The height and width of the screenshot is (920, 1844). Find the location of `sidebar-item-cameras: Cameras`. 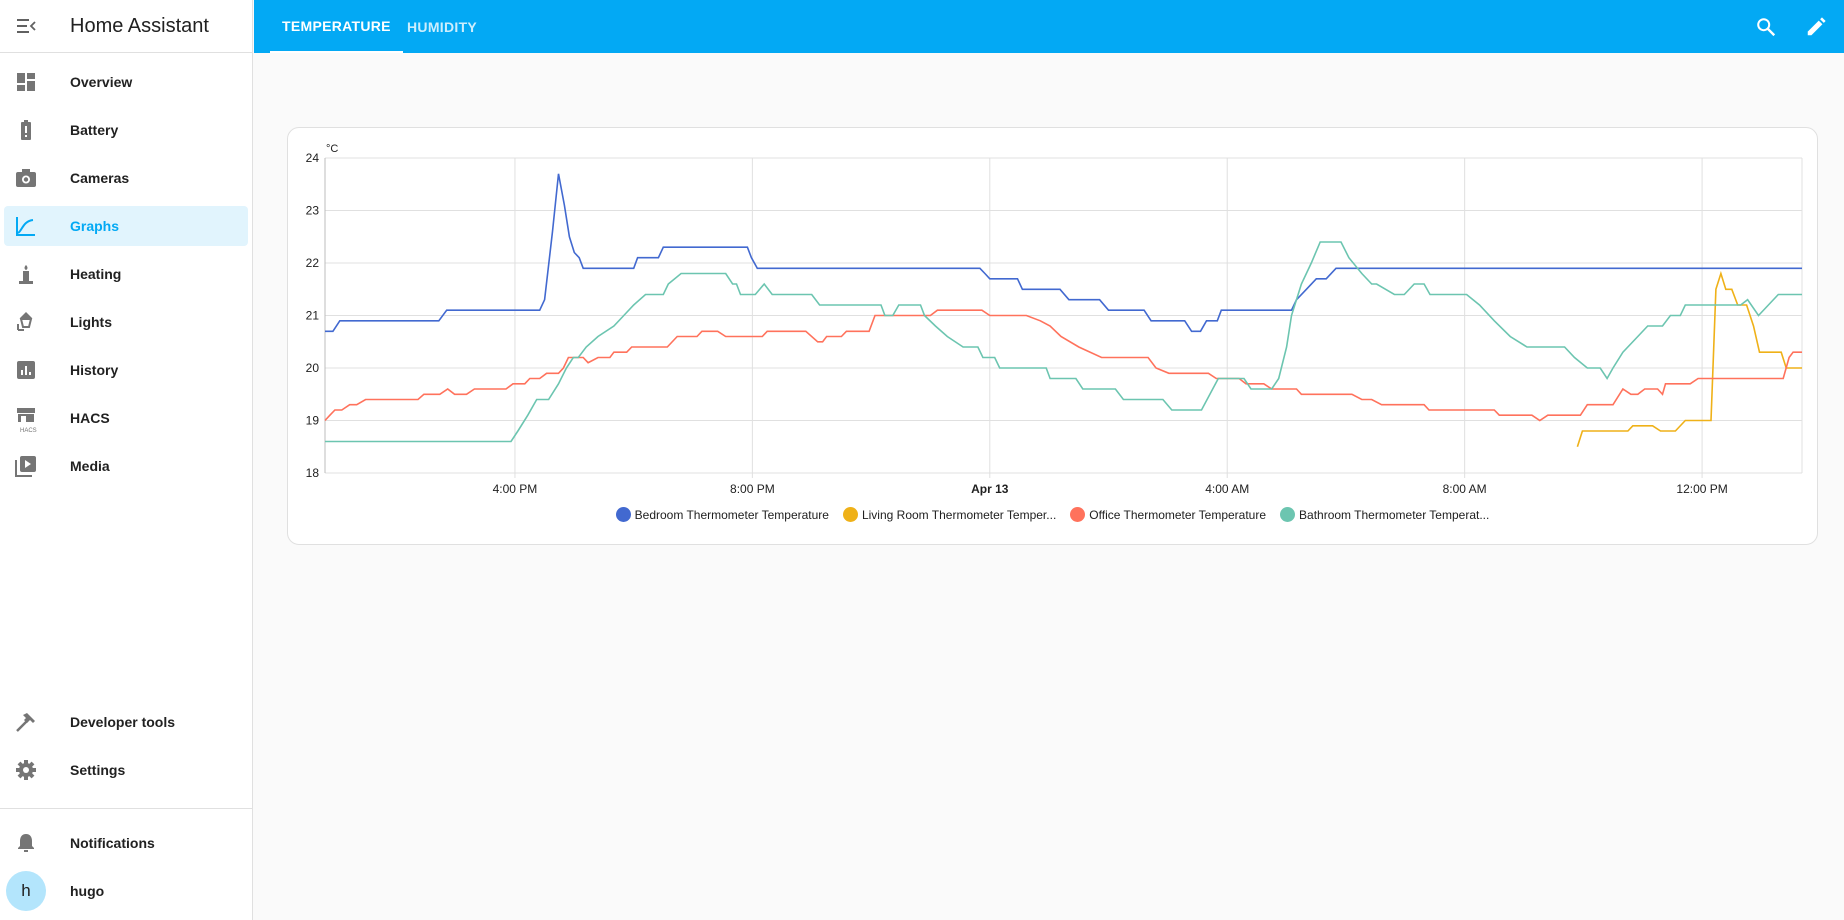

sidebar-item-cameras: Cameras is located at coordinates (126, 178).